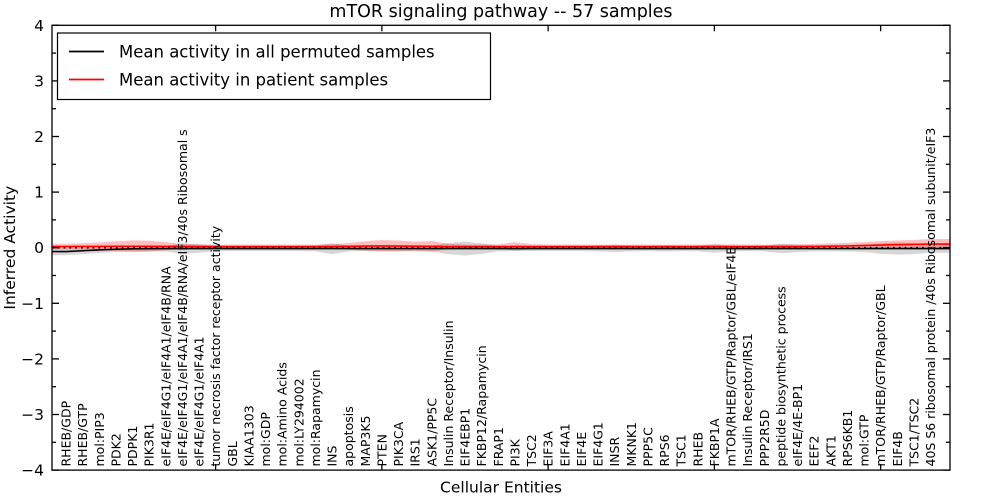 The height and width of the screenshot is (500, 1000). I want to click on x-category-label: EEF2, so click(814, 451).